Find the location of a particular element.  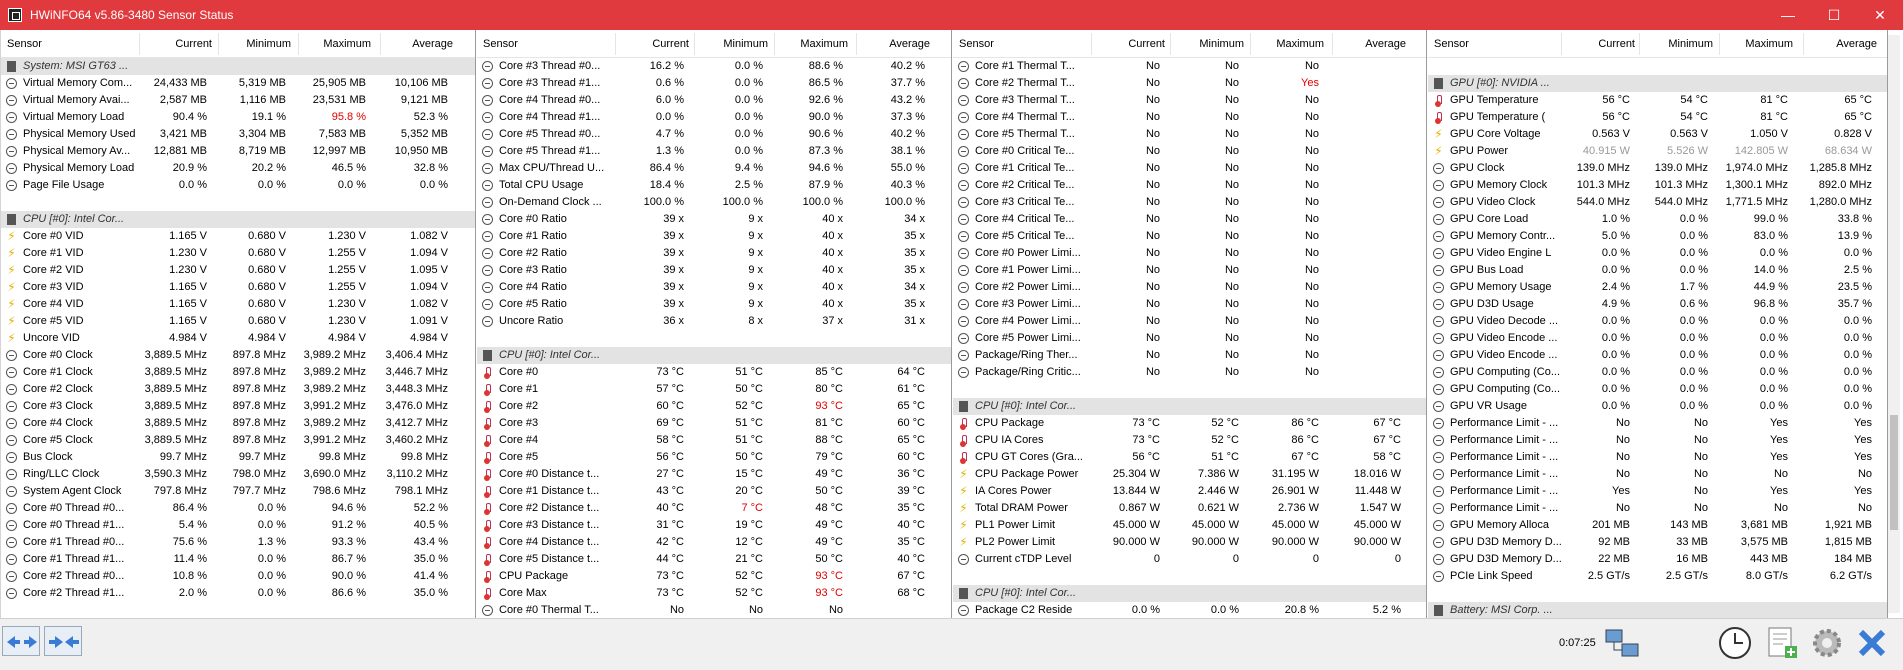

sensor-row: CPU GT Cores (Gra... 56 °C 51 °C 67 °C 58 °C is located at coordinates (1189, 457).